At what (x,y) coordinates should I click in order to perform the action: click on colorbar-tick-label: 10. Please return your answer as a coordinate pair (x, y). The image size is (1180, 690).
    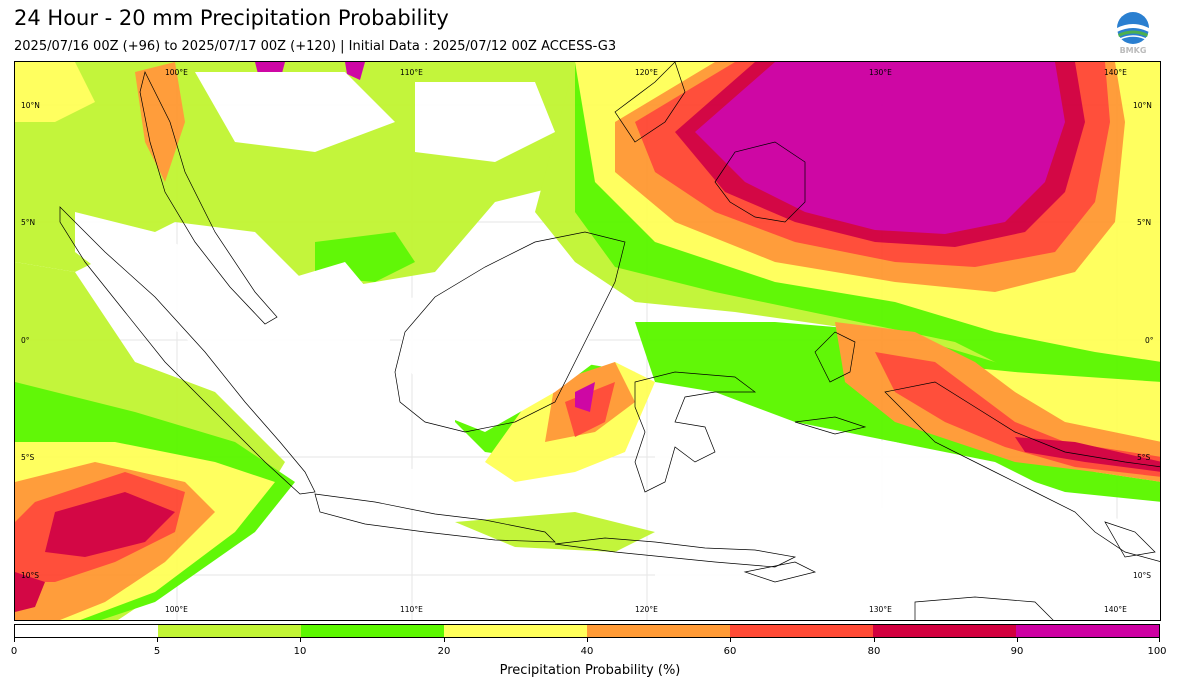
    Looking at the image, I should click on (300, 651).